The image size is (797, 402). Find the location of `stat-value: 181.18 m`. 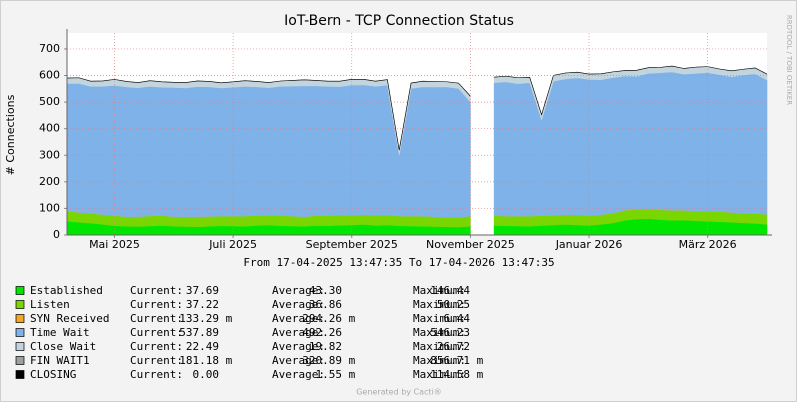

stat-value: 181.18 m is located at coordinates (205, 360).